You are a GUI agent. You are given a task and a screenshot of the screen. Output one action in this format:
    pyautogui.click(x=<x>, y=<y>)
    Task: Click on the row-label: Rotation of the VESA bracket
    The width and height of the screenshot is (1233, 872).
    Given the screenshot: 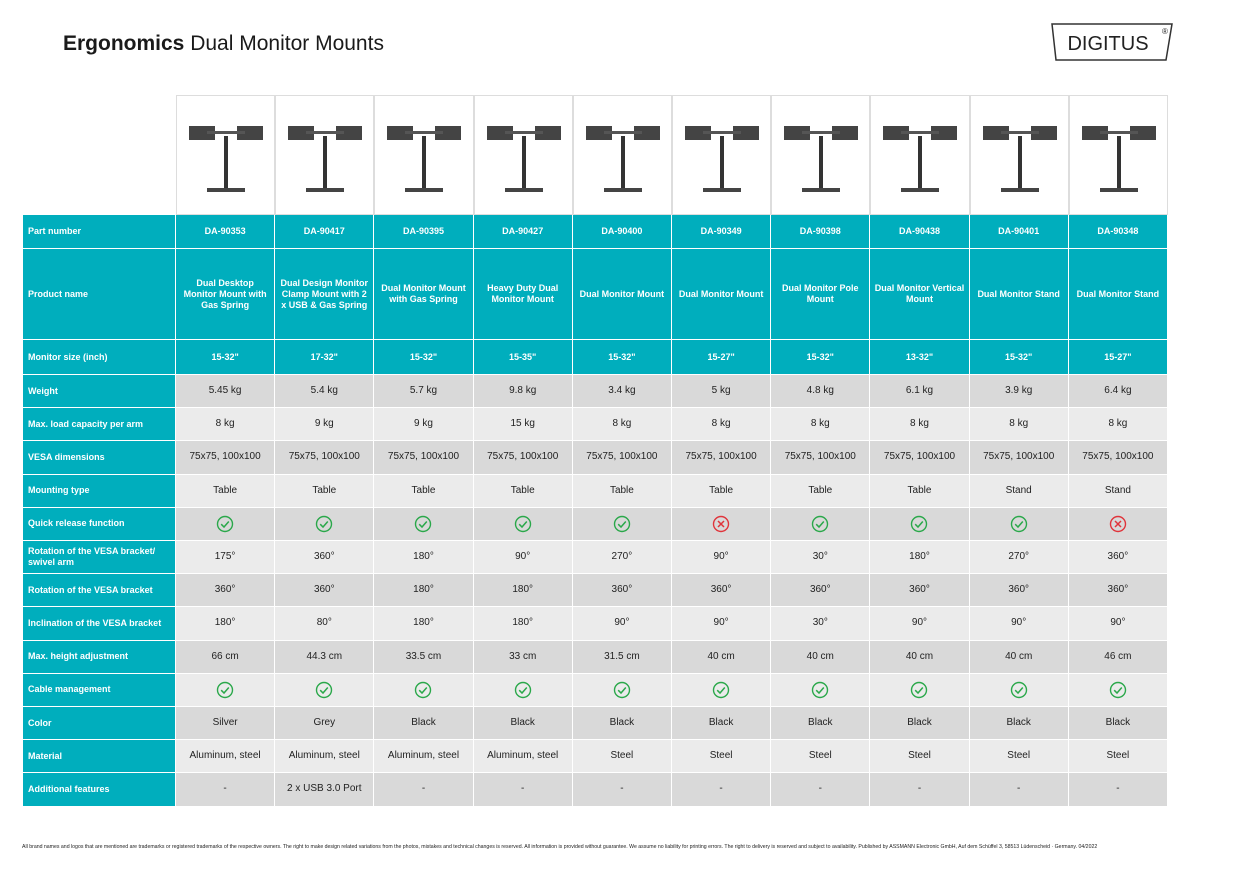 What is the action you would take?
    pyautogui.click(x=99, y=591)
    